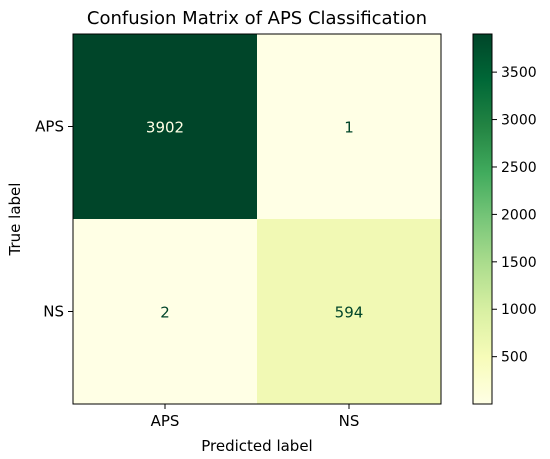  What do you see at coordinates (257, 18) in the screenshot?
I see `chart-title: Confusion Matrix of APS Classification` at bounding box center [257, 18].